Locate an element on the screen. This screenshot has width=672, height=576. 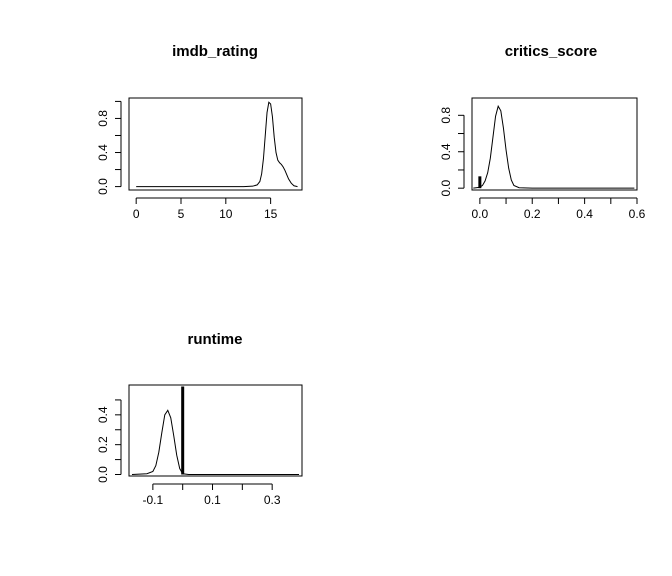
chart-title: imdb_rating is located at coordinates (215, 51).